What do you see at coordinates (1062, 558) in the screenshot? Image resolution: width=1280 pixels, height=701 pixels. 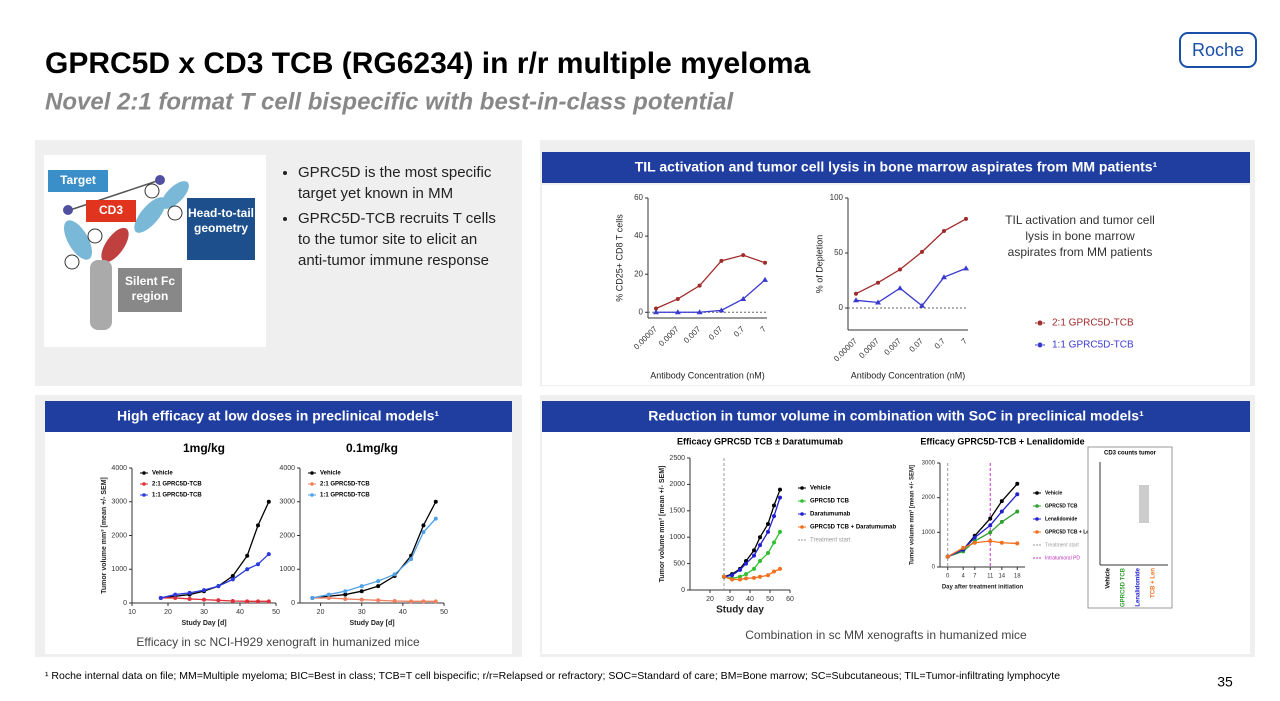 I see `legend-label: Intratumoral PD` at bounding box center [1062, 558].